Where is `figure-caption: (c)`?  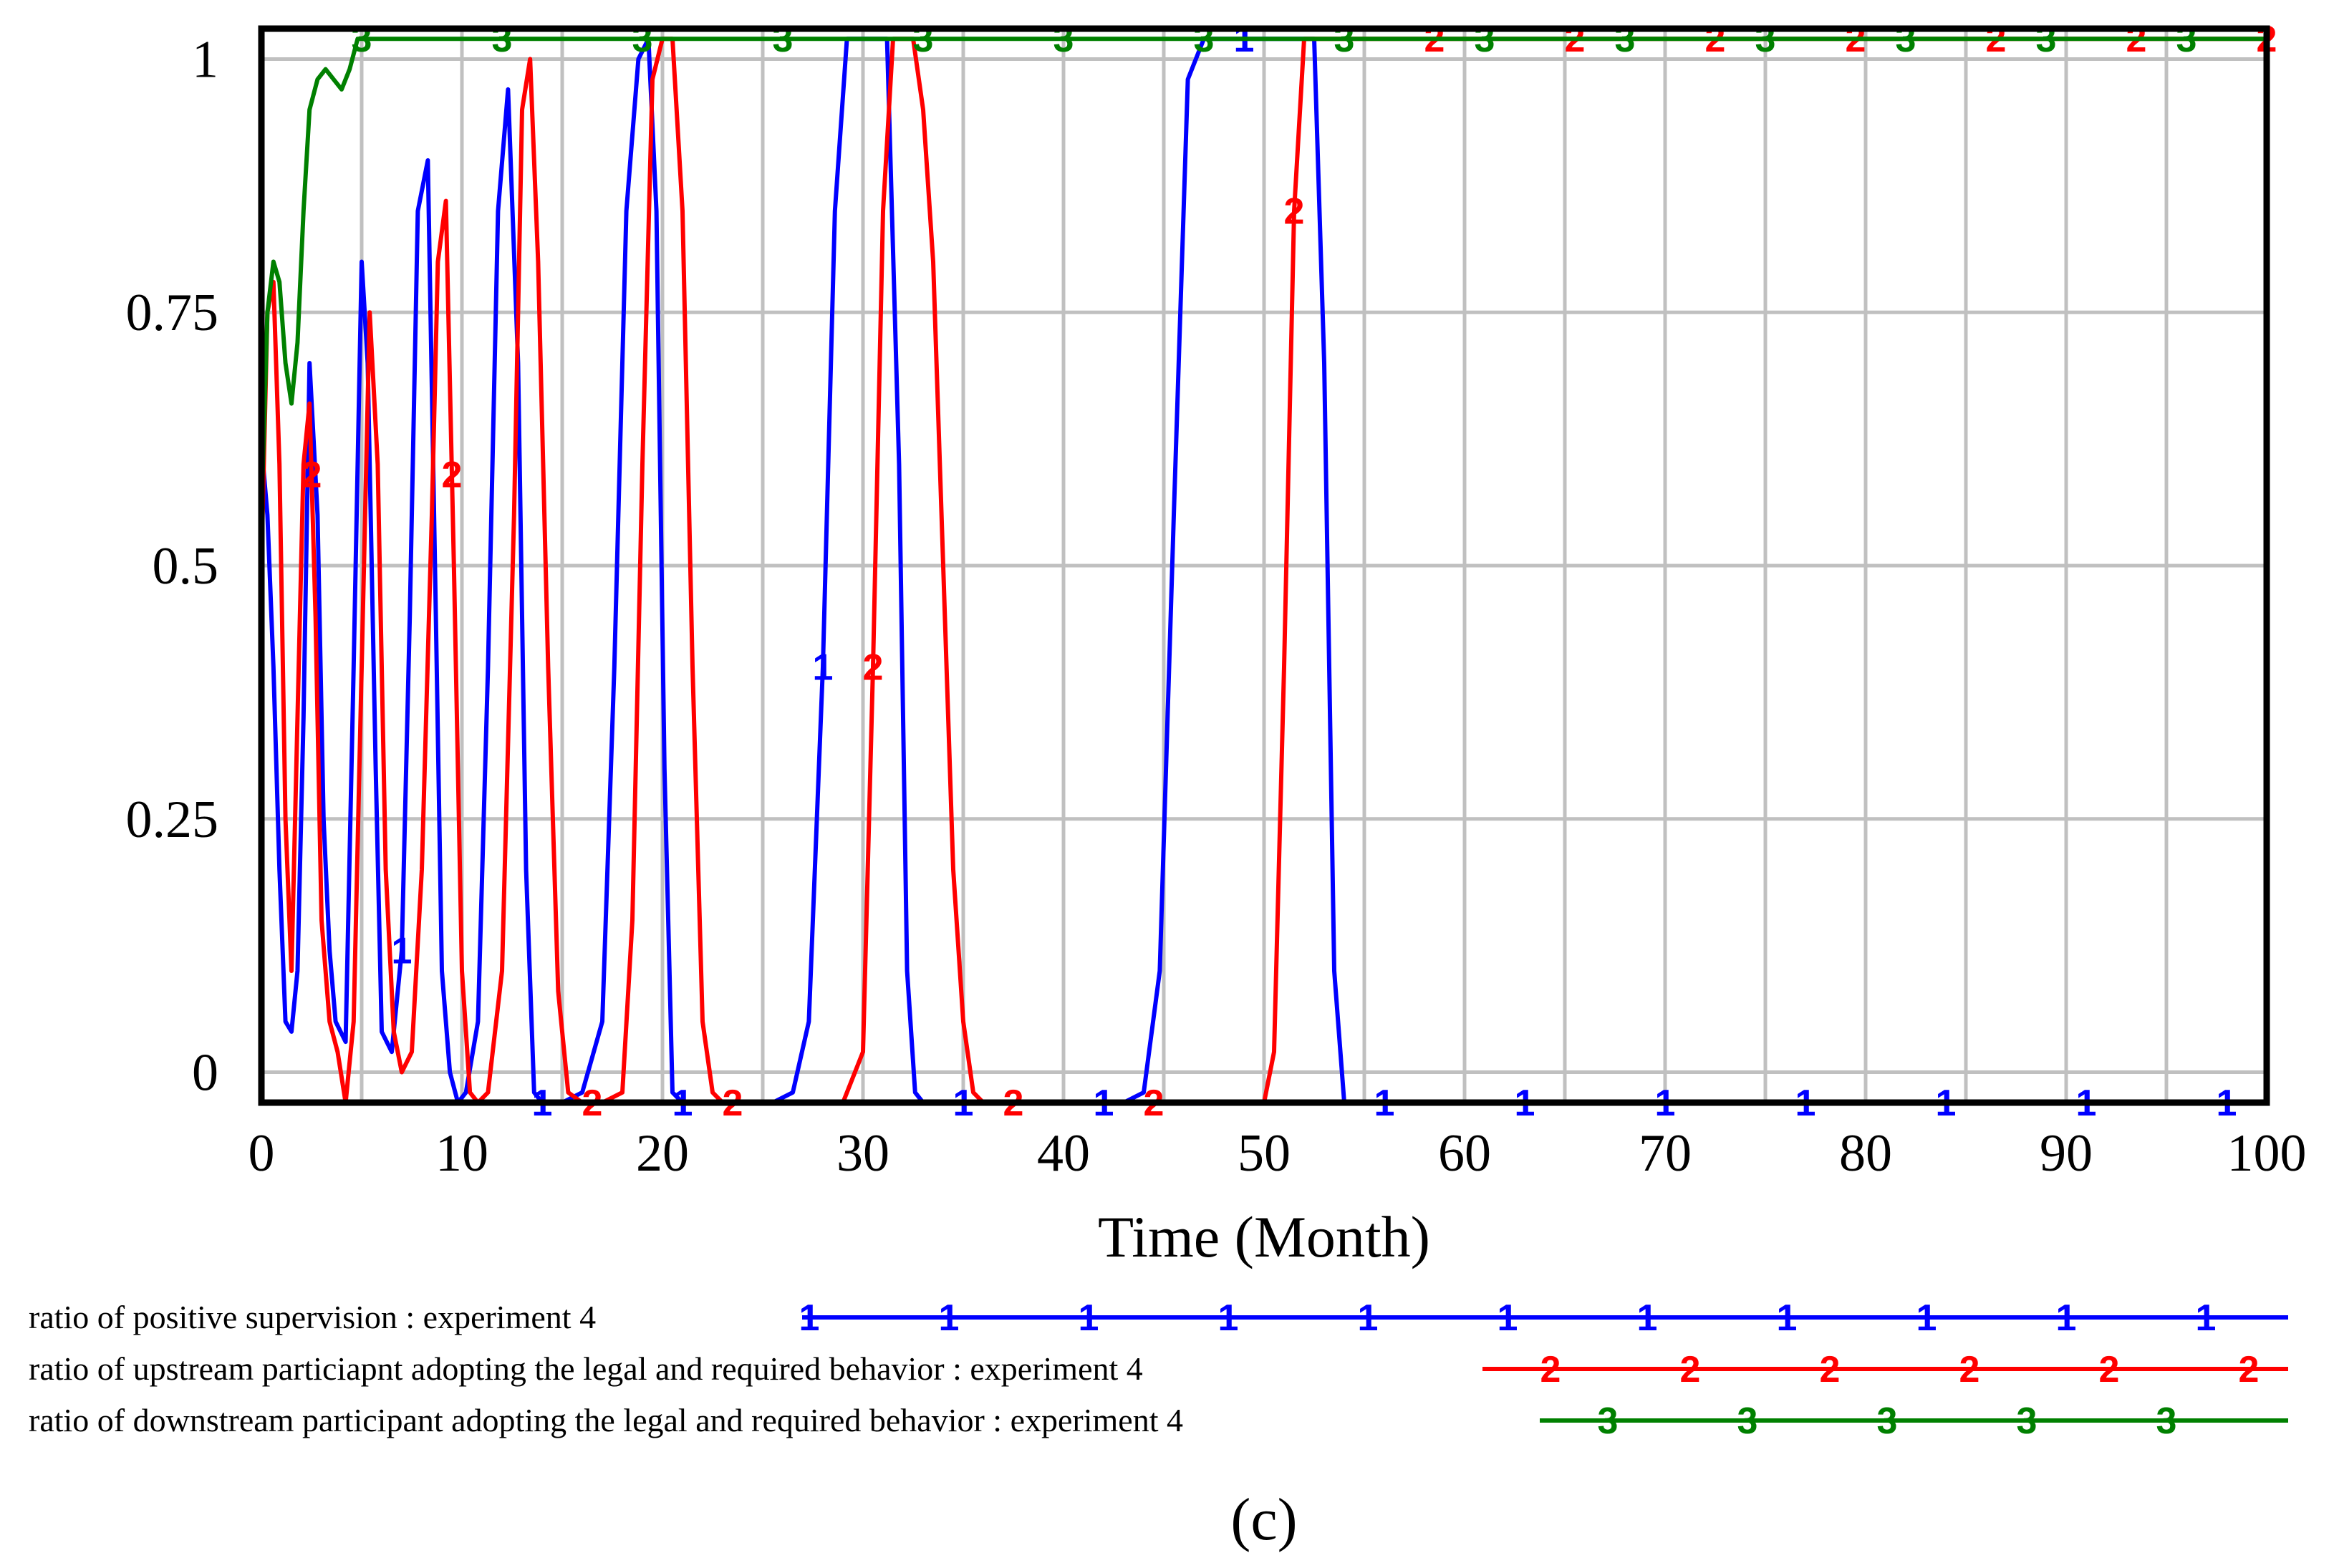
figure-caption: (c) is located at coordinates (1263, 1519).